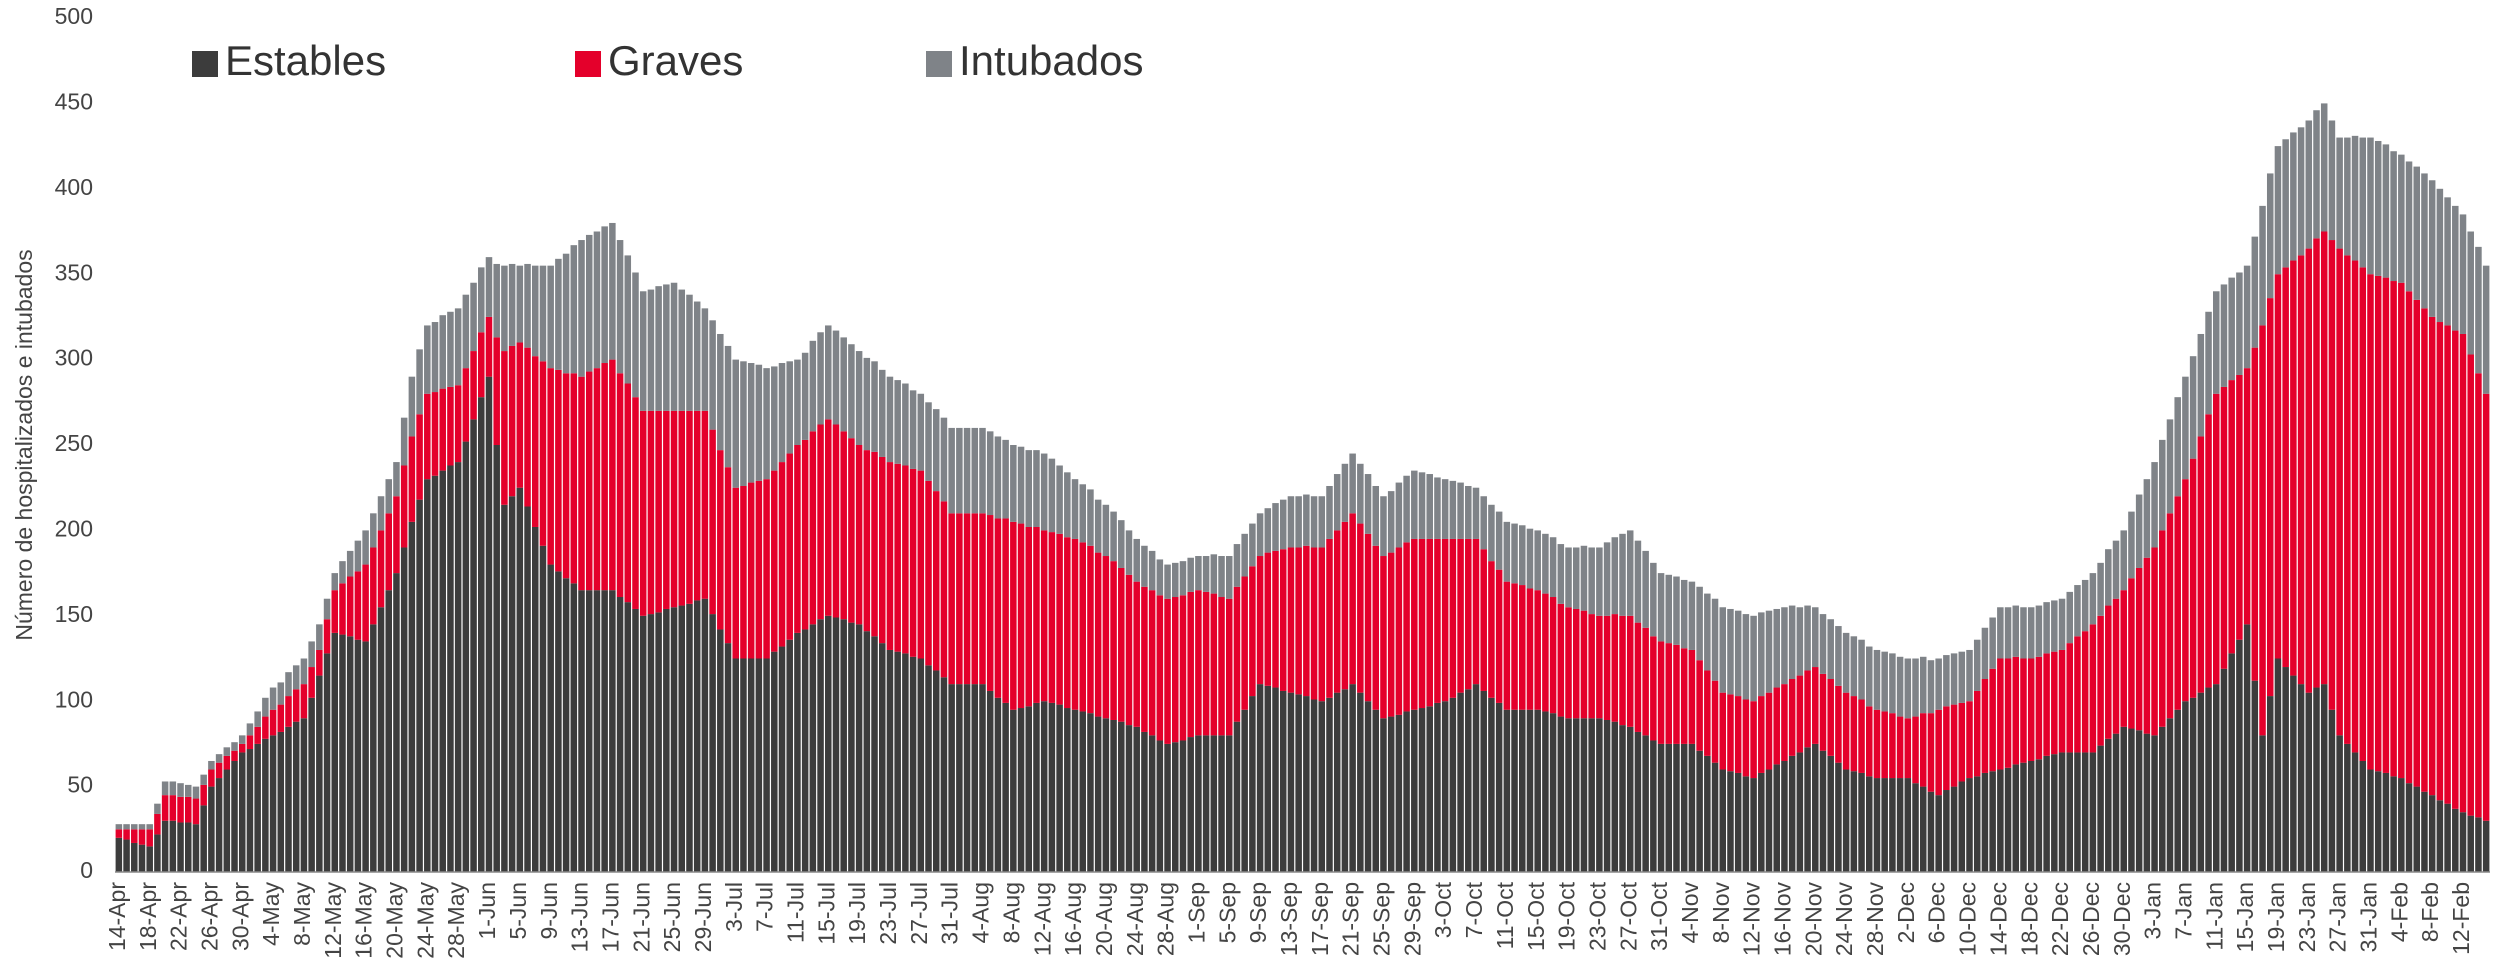 Image resolution: width=2503 pixels, height=973 pixels. What do you see at coordinates (1844, 919) in the screenshot?
I see `x-tick-label: 24-Nov` at bounding box center [1844, 919].